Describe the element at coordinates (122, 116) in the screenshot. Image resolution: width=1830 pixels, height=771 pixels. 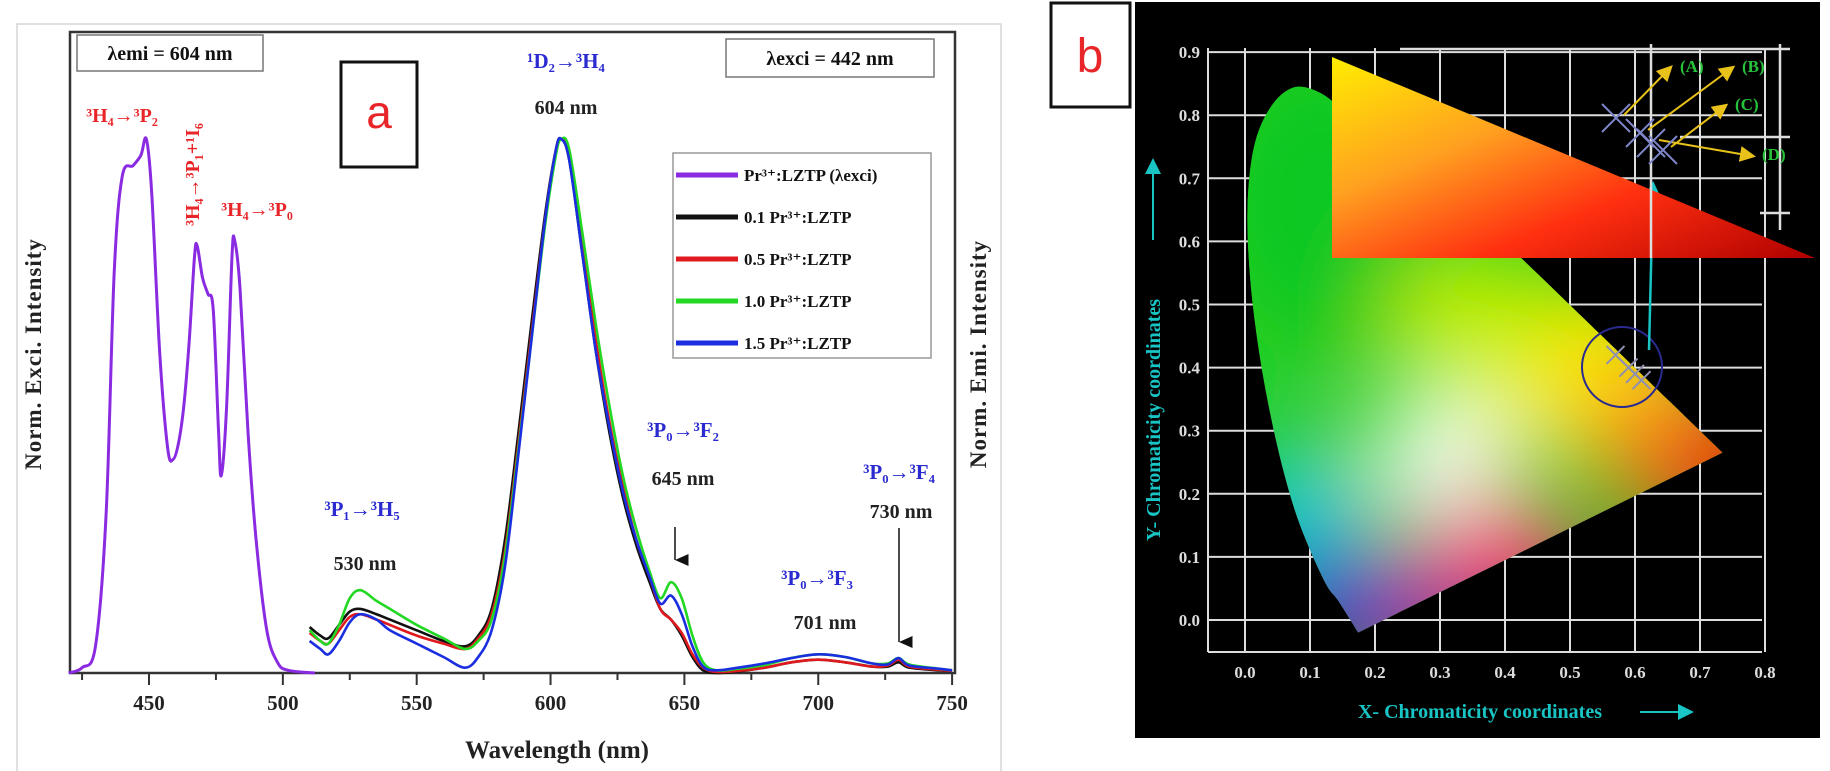
I see `annotation-3h4-3p2: ³H₄→³P₂` at that location.